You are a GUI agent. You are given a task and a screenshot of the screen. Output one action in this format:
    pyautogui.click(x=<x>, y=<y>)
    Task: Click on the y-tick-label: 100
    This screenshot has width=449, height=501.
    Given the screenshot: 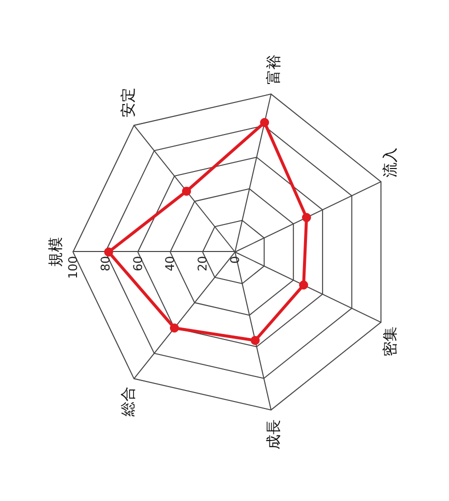 What is the action you would take?
    pyautogui.click(x=73, y=267)
    